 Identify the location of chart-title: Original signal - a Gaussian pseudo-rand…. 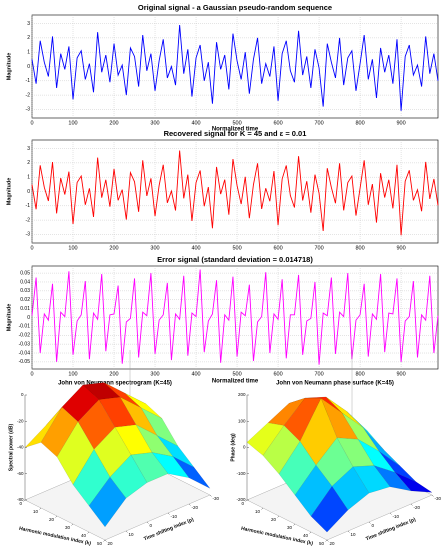
(235, 7).